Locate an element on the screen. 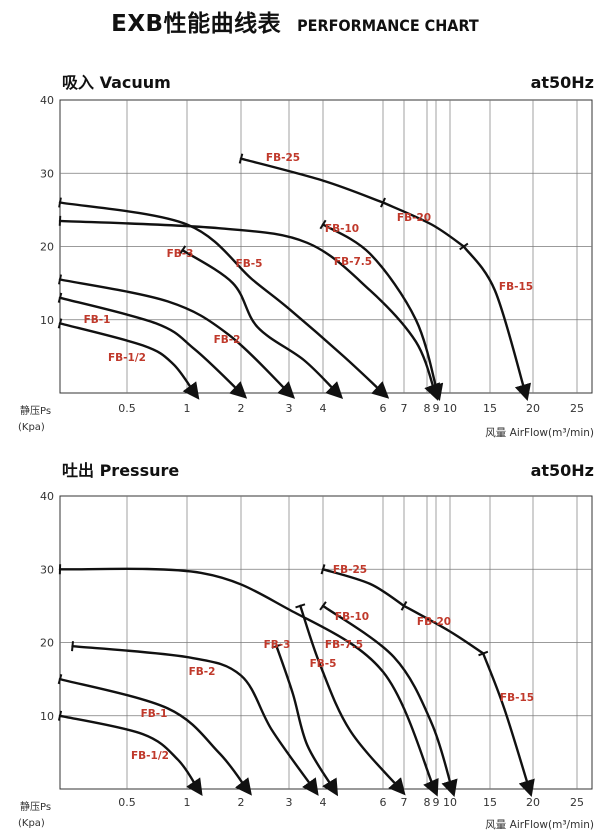 The height and width of the screenshot is (832, 600). x-tick-label: 4 is located at coordinates (323, 408).